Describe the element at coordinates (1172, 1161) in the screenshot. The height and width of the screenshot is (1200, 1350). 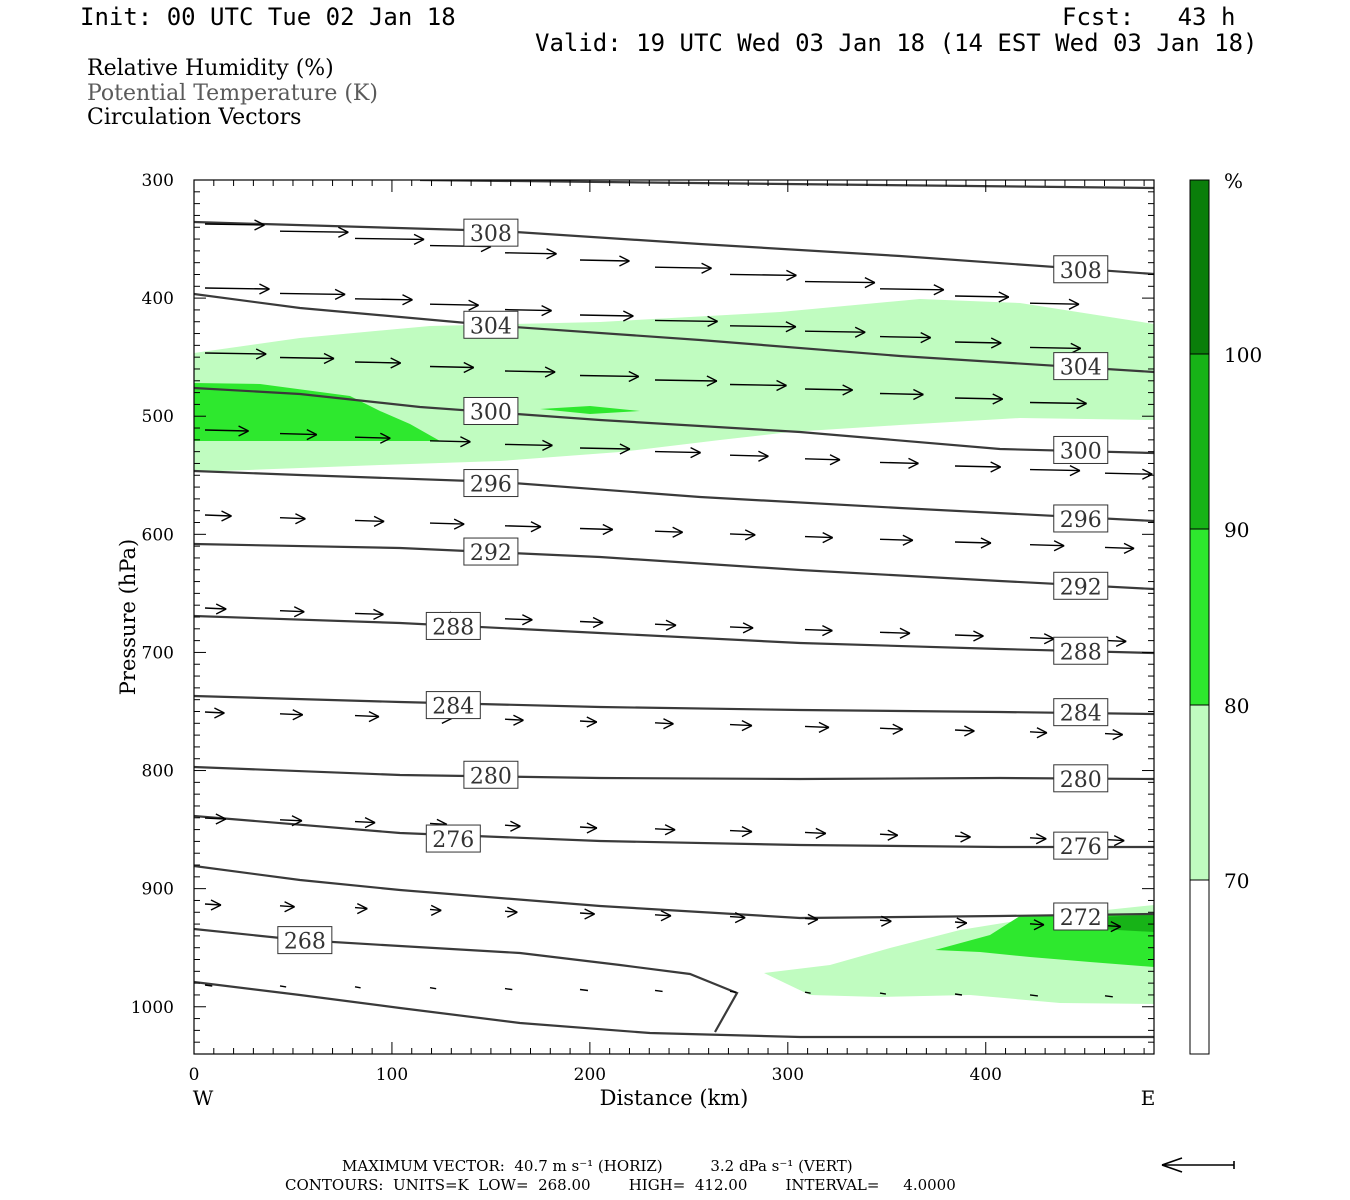
I see `reference-vector-head-upper` at that location.